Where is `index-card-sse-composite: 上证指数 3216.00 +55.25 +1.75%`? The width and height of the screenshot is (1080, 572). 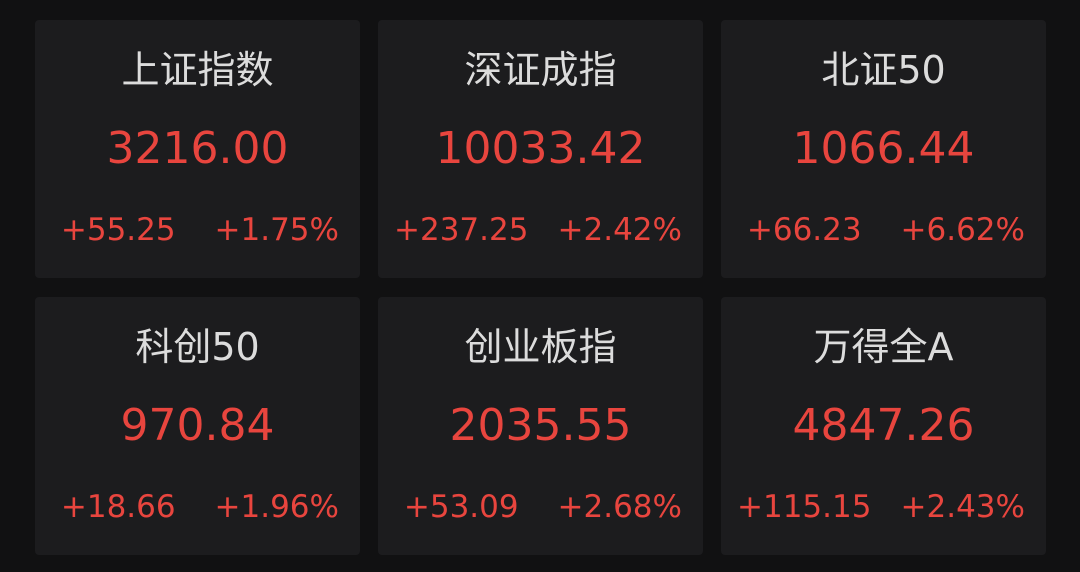
index-card-sse-composite: 上证指数 3216.00 +55.25 +1.75% is located at coordinates (197, 149).